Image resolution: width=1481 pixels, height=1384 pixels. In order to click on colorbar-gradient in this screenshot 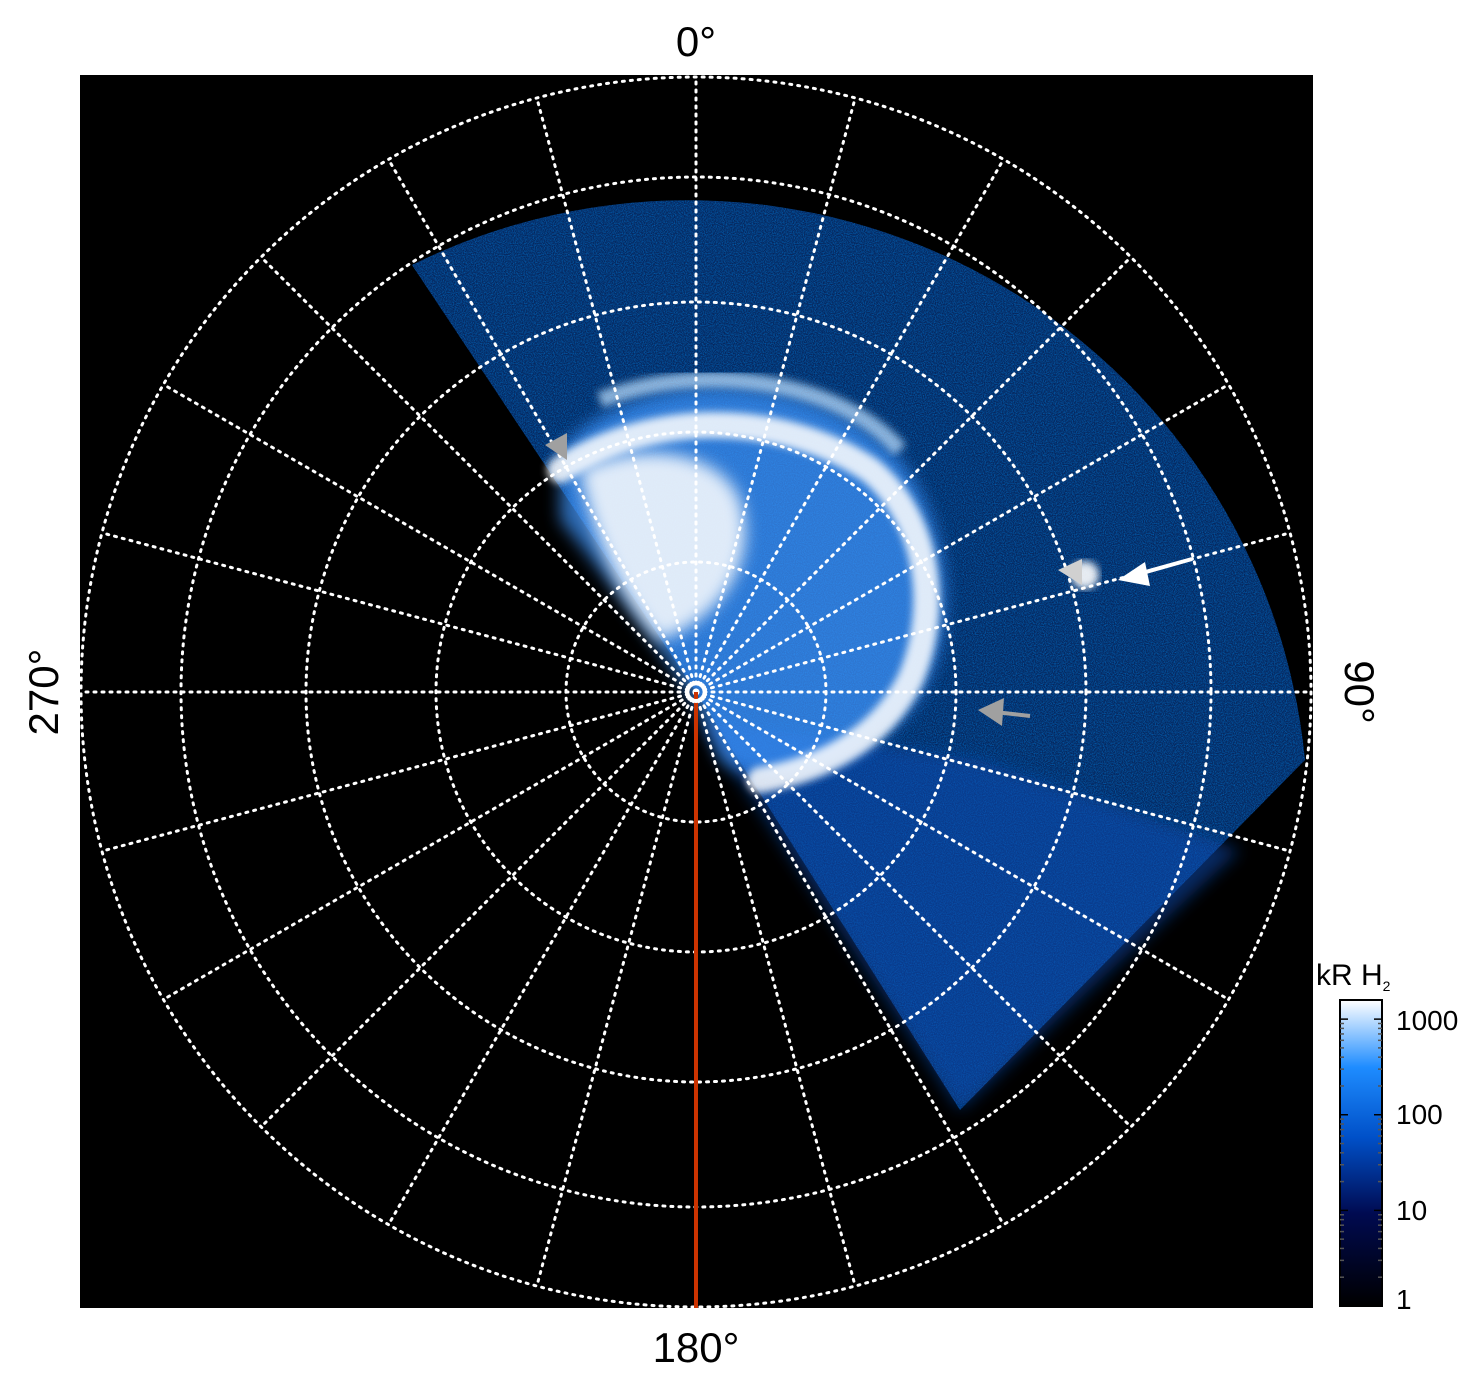, I will do `click(1361, 1153)`.